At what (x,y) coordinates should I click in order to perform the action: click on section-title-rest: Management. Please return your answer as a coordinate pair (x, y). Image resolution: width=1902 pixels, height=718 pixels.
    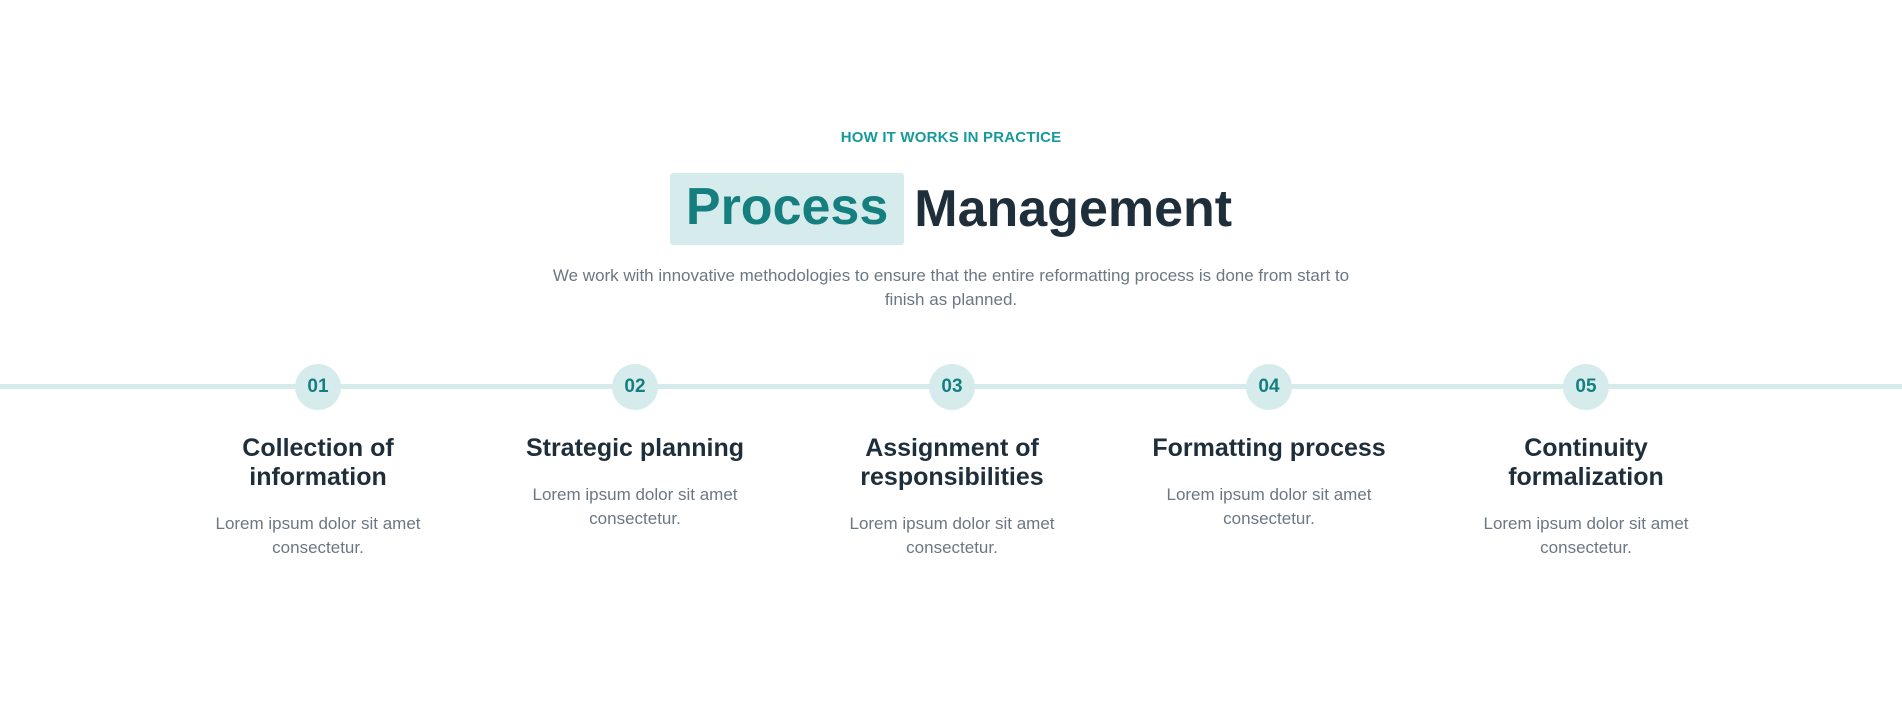
    Looking at the image, I should click on (1073, 209).